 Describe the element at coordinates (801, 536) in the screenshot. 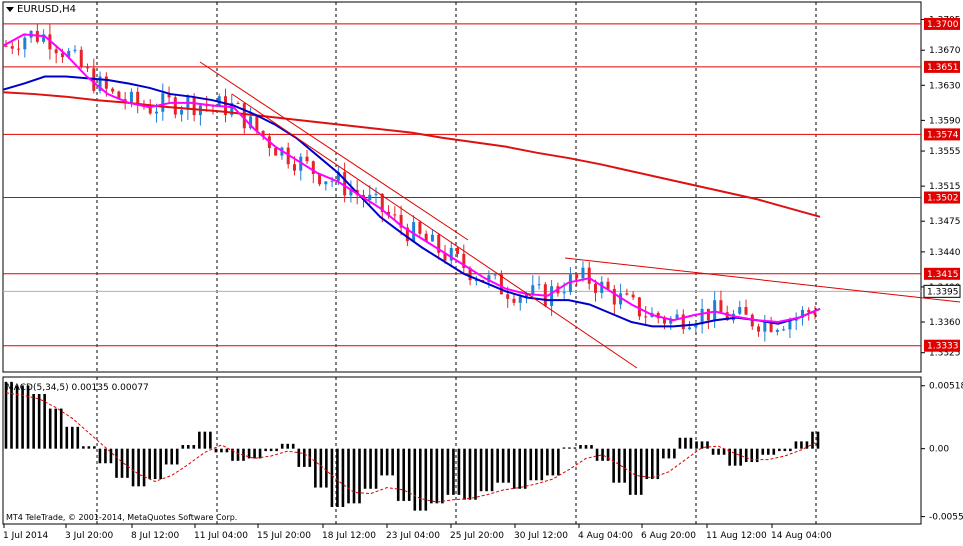

I see `x-tick-label: 14 Aug 04:00` at that location.